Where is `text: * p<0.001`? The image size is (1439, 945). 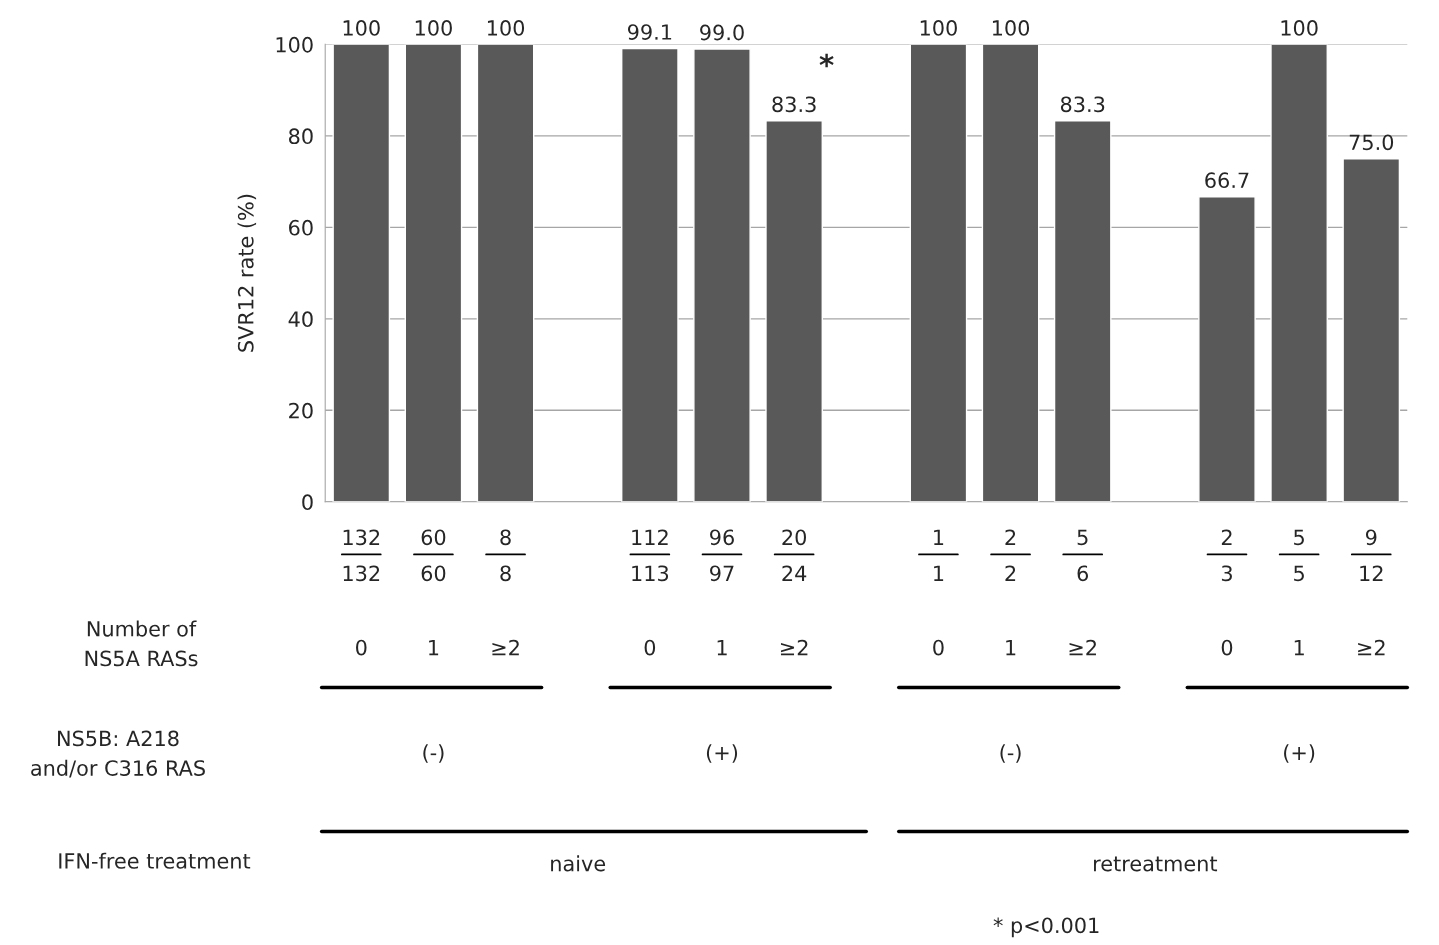
text: * p<0.001 is located at coordinates (1046, 927).